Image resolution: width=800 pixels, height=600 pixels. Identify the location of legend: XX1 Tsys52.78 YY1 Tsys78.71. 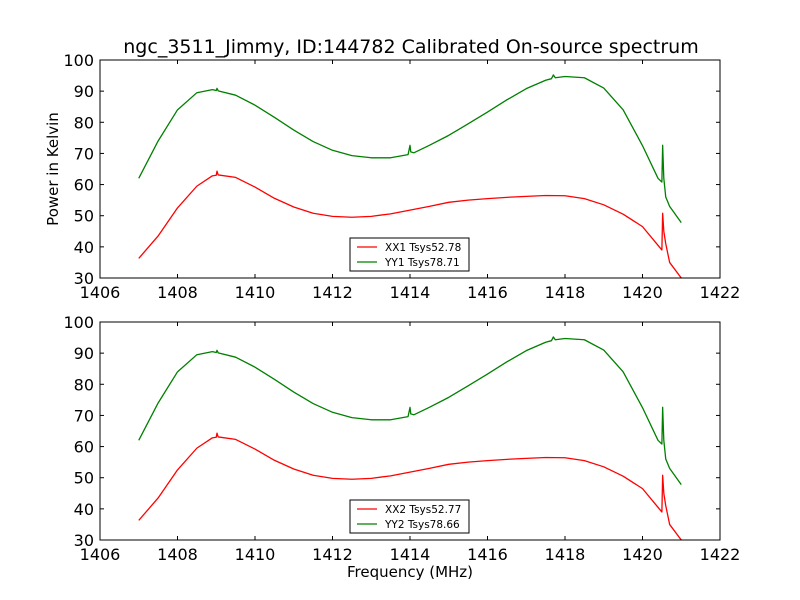
(409, 254).